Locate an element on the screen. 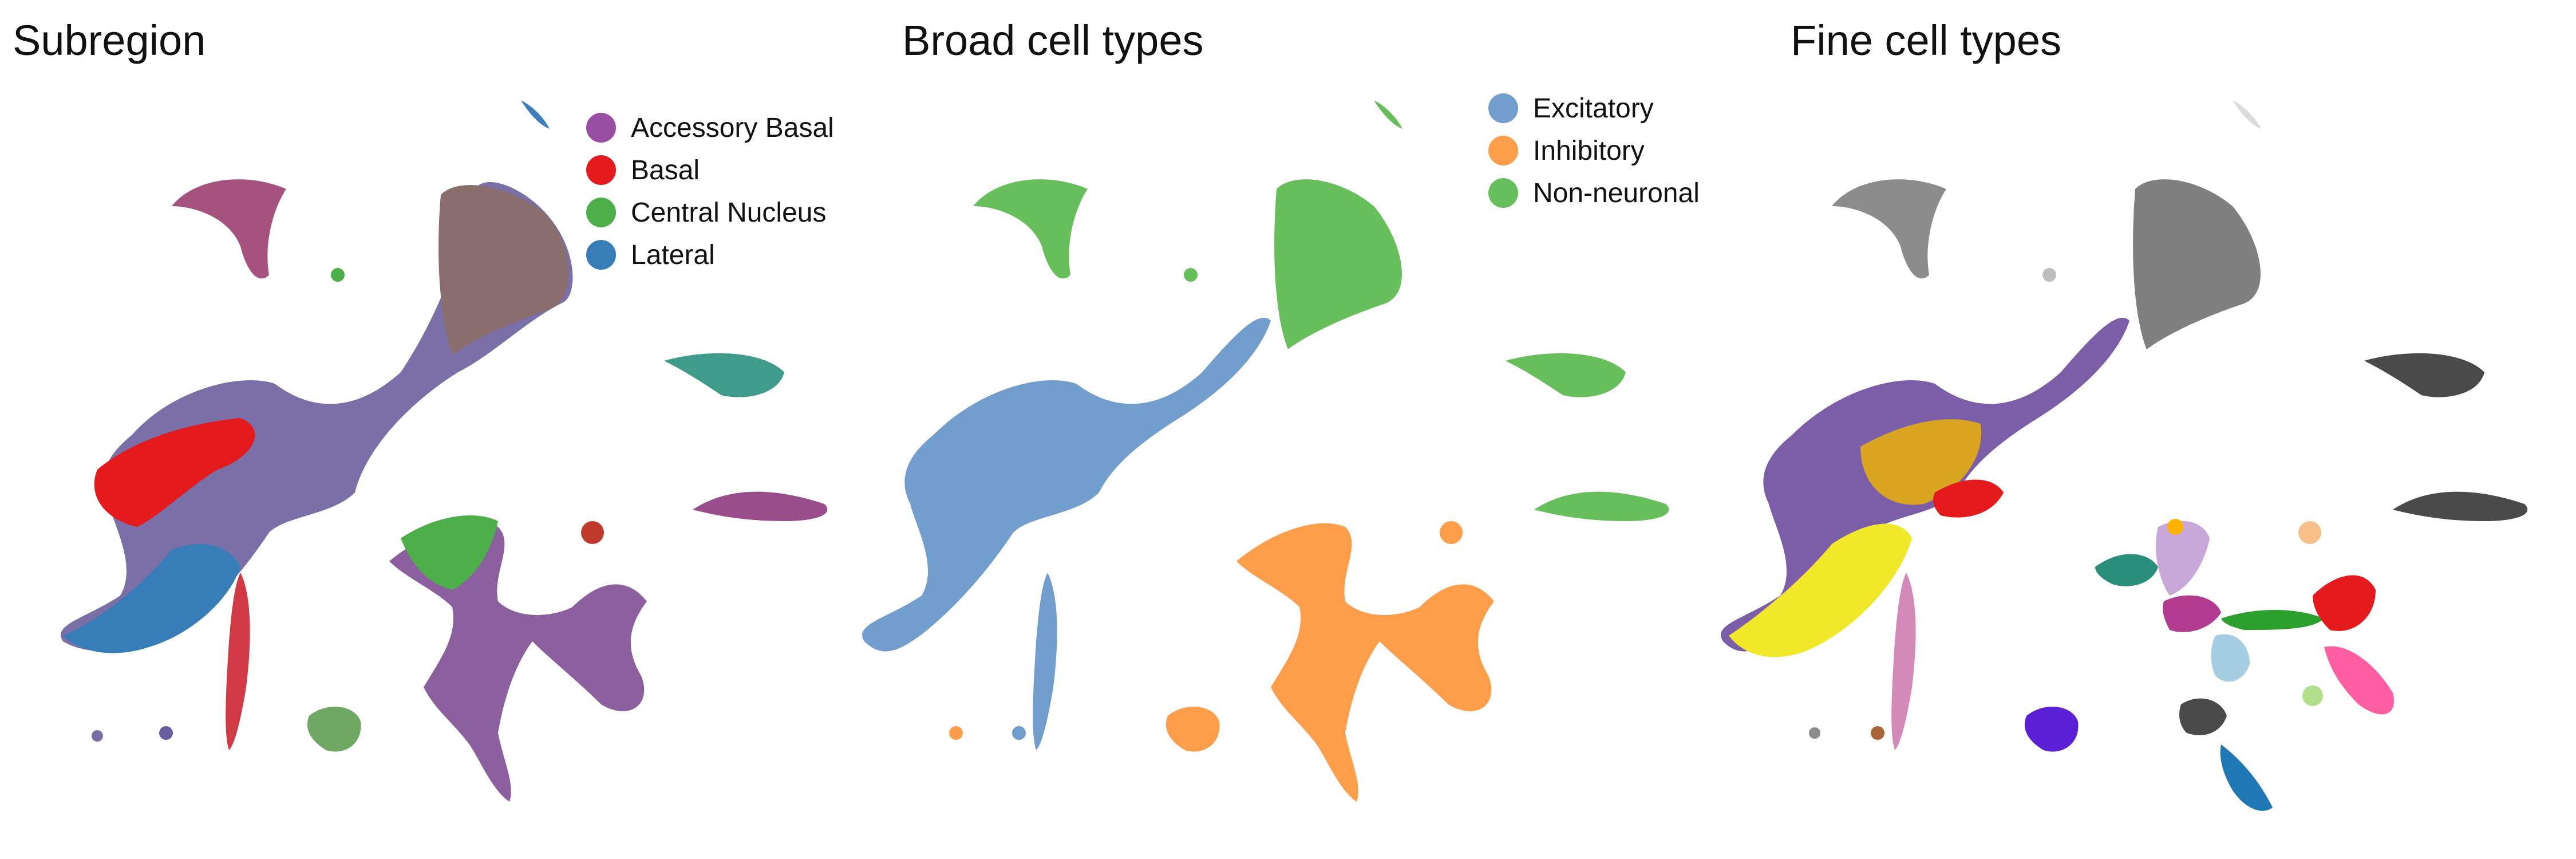 The height and width of the screenshot is (859, 2576). cluster-top-right-sliver is located at coordinates (535, 114).